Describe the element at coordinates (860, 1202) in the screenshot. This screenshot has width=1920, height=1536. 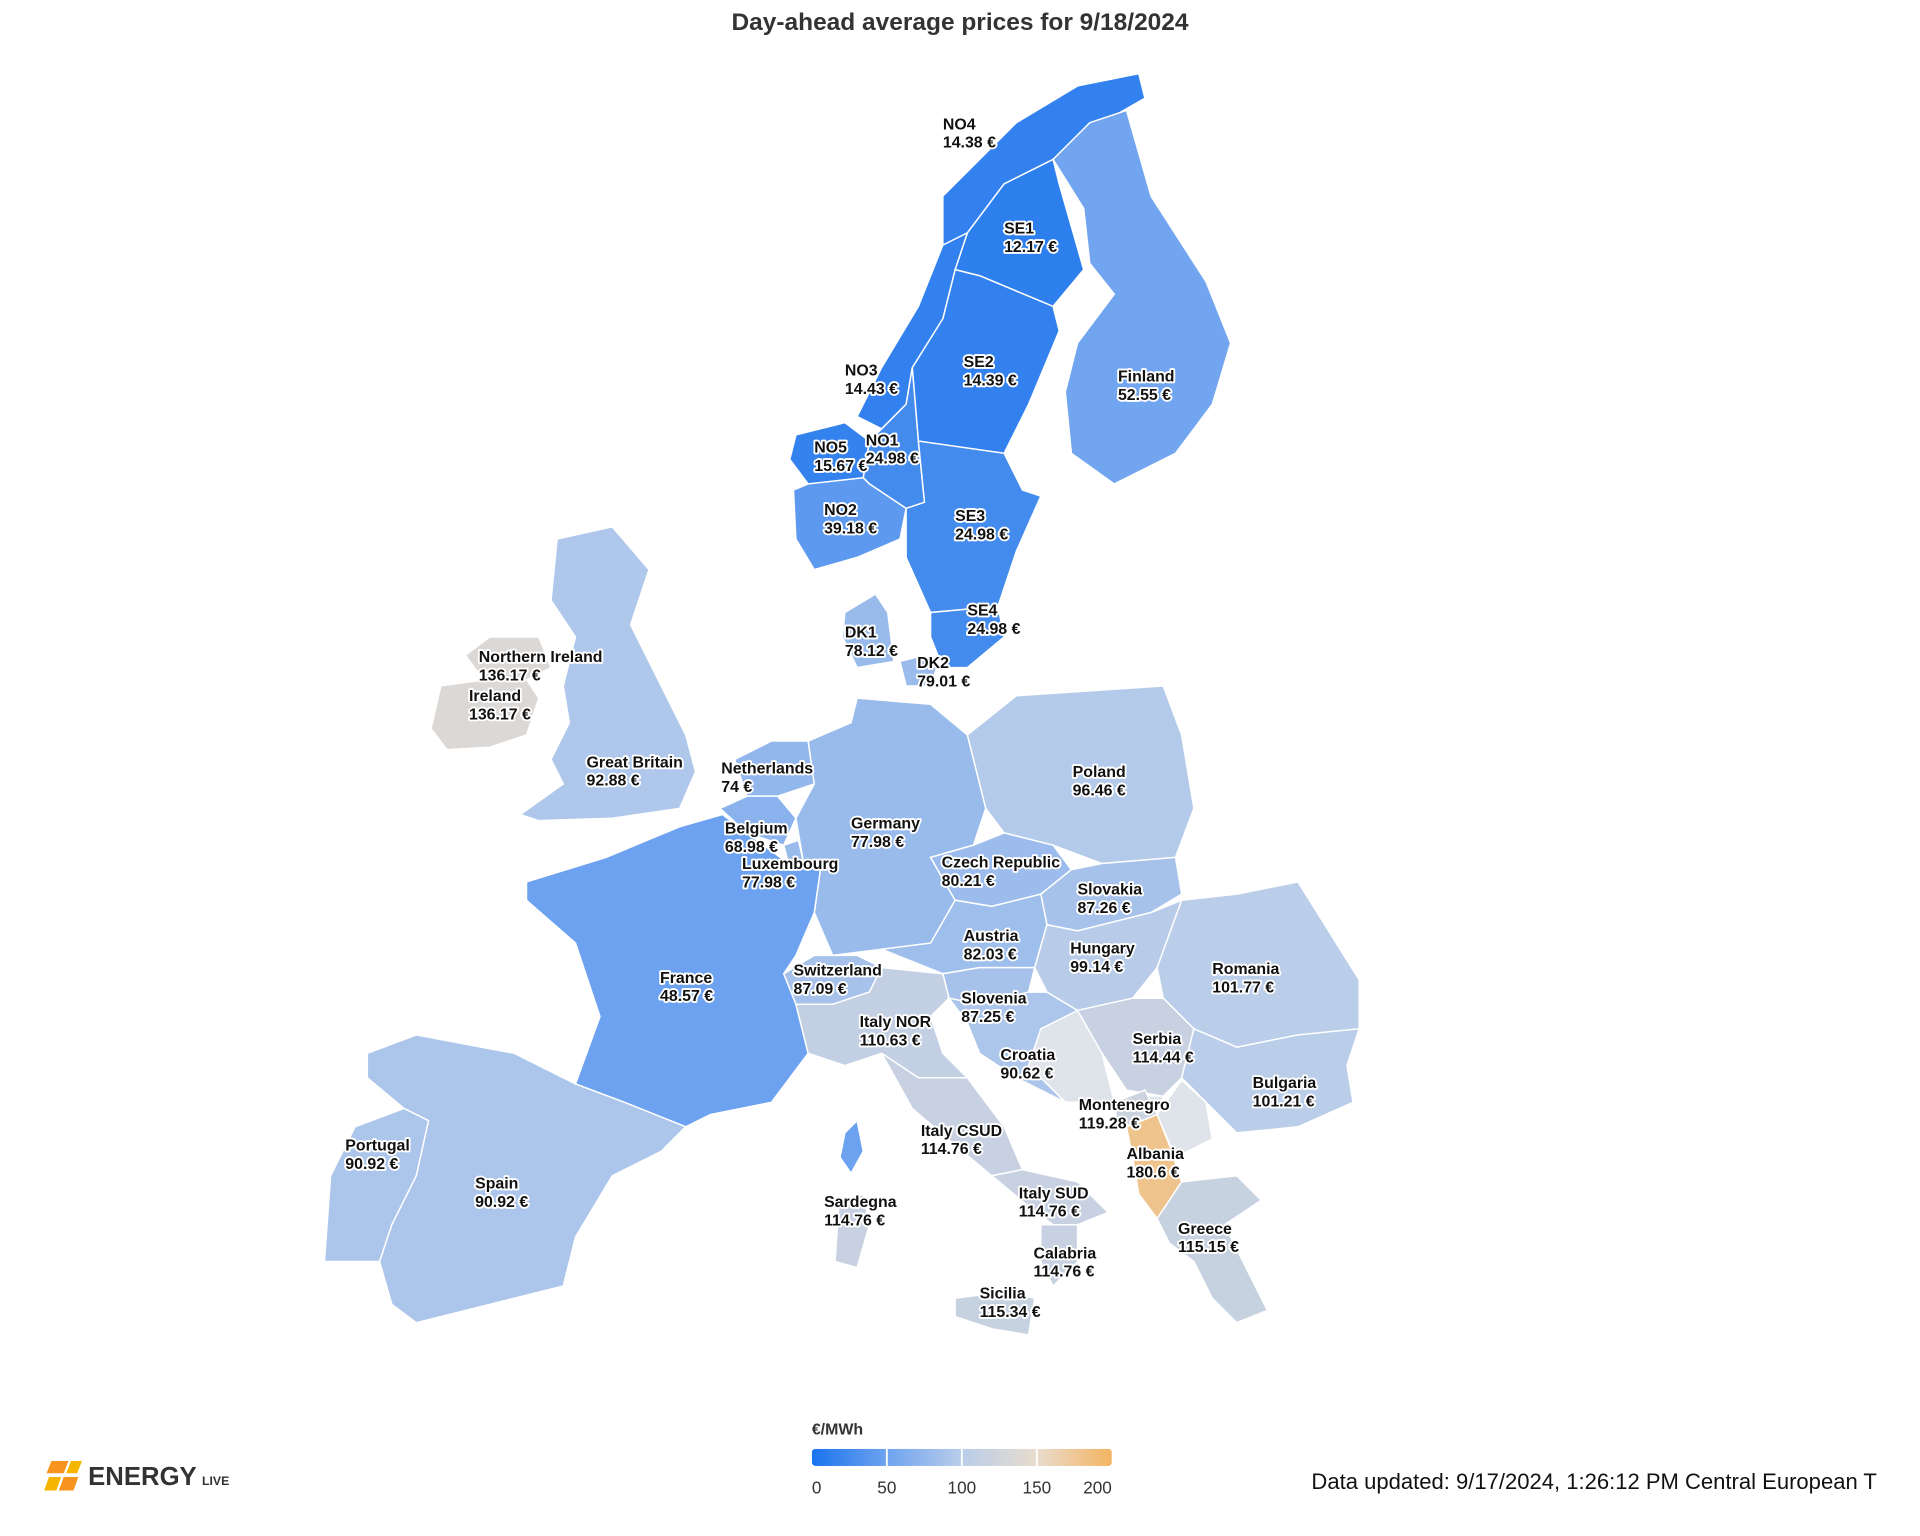
I see `region-name: Sardegna` at that location.